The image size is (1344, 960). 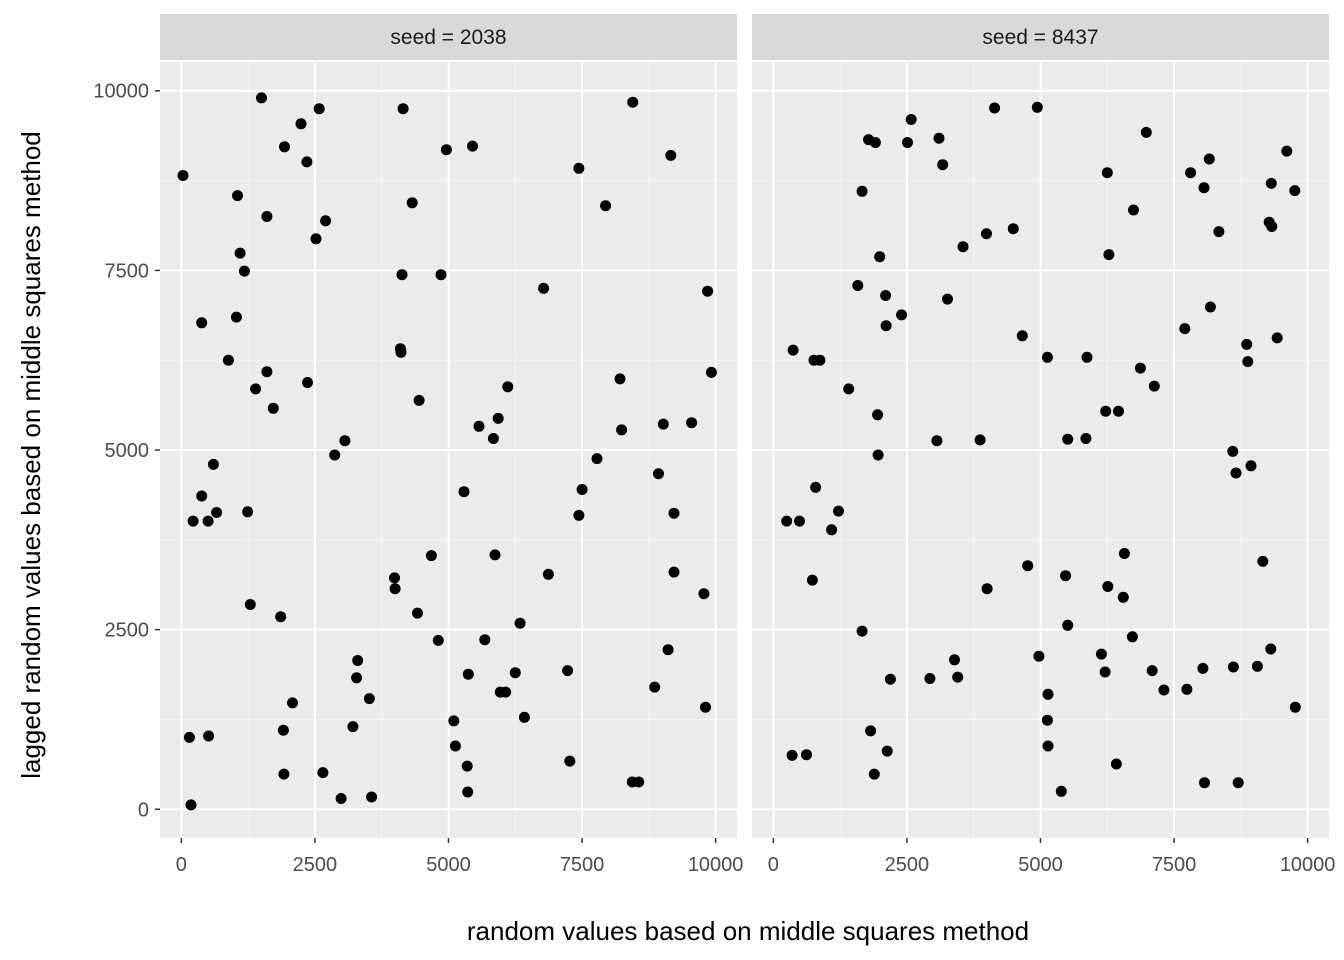 I want to click on y-tick-label: 5000, so click(x=127, y=451).